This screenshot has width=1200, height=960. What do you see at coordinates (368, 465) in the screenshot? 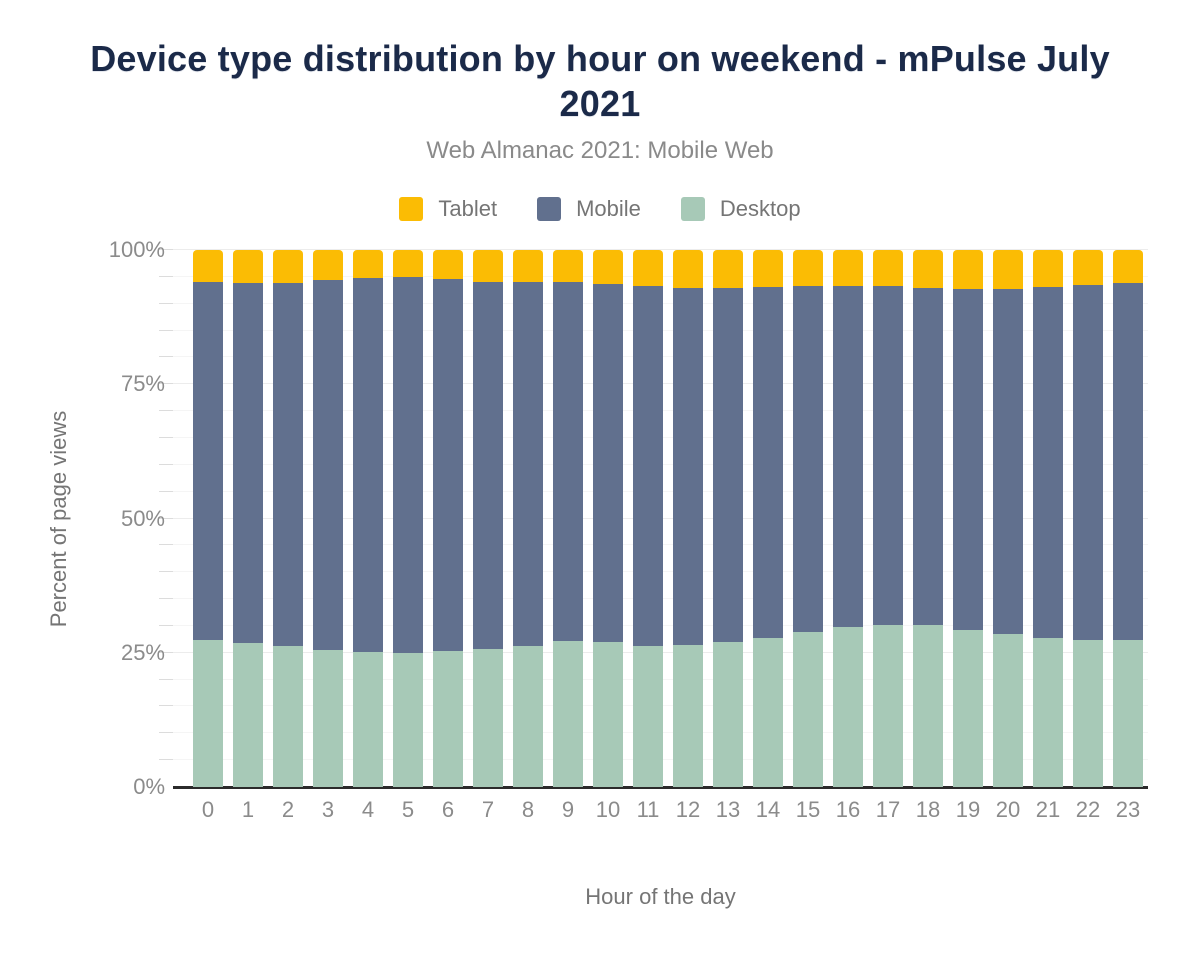
I see `bar-4-mobile-segment` at bounding box center [368, 465].